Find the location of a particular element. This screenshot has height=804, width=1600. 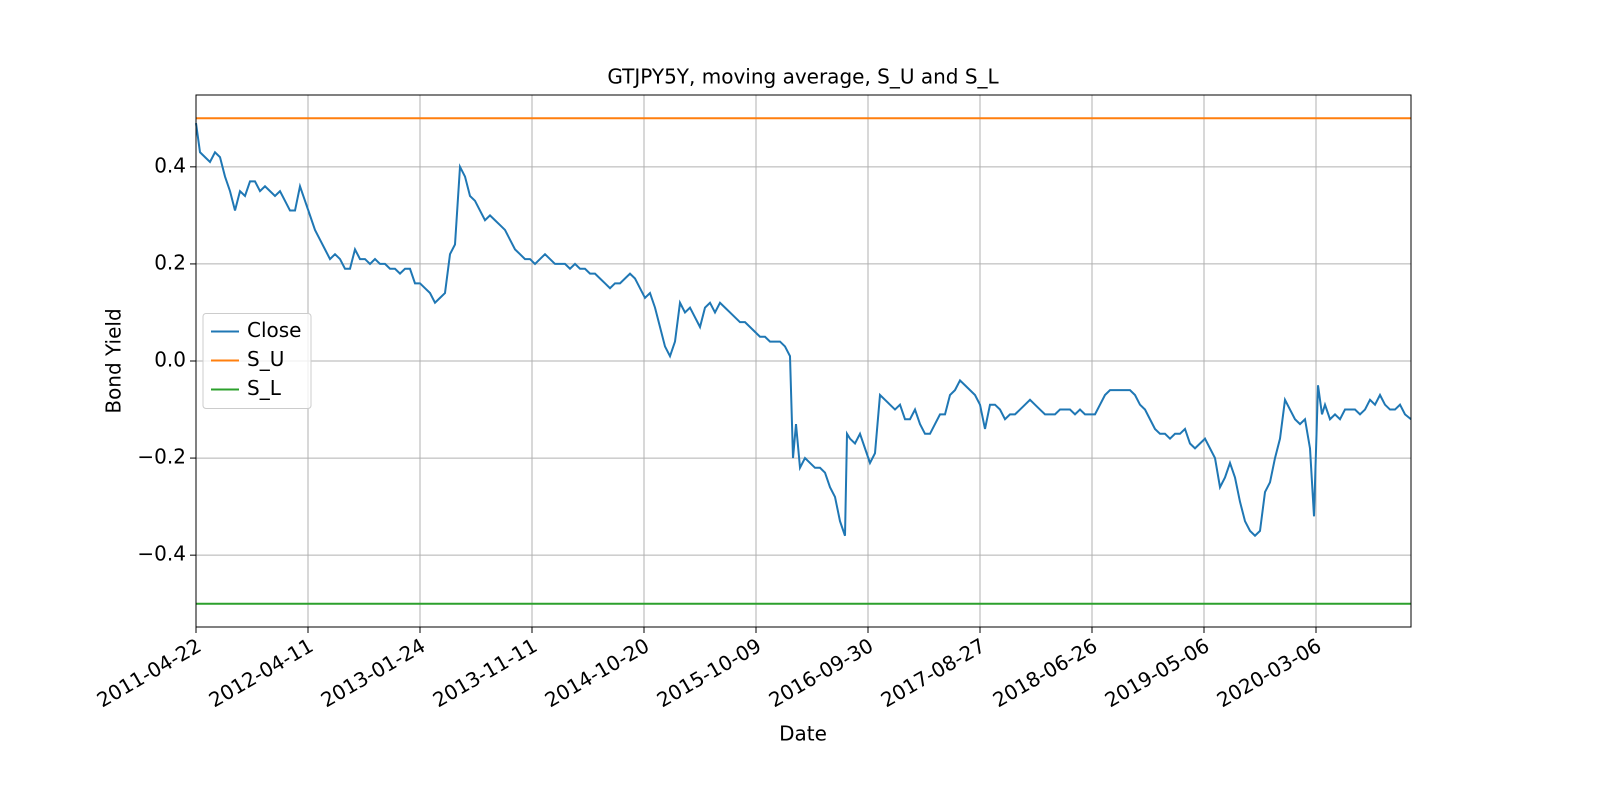

y-axis-label: Bond Yield is located at coordinates (114, 360).